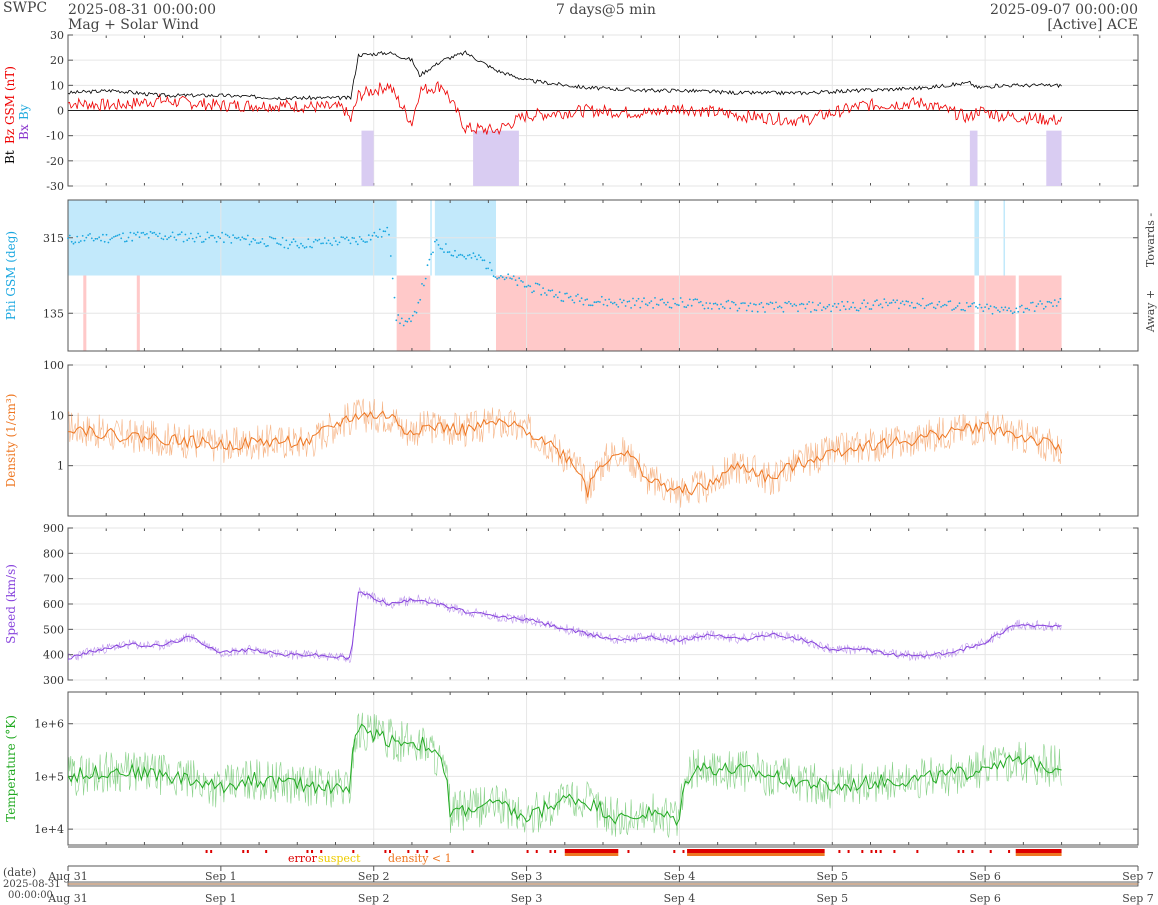 This screenshot has width=1158, height=905. What do you see at coordinates (30, 895) in the screenshot?
I see `slider-start-time: 00:00:00` at bounding box center [30, 895].